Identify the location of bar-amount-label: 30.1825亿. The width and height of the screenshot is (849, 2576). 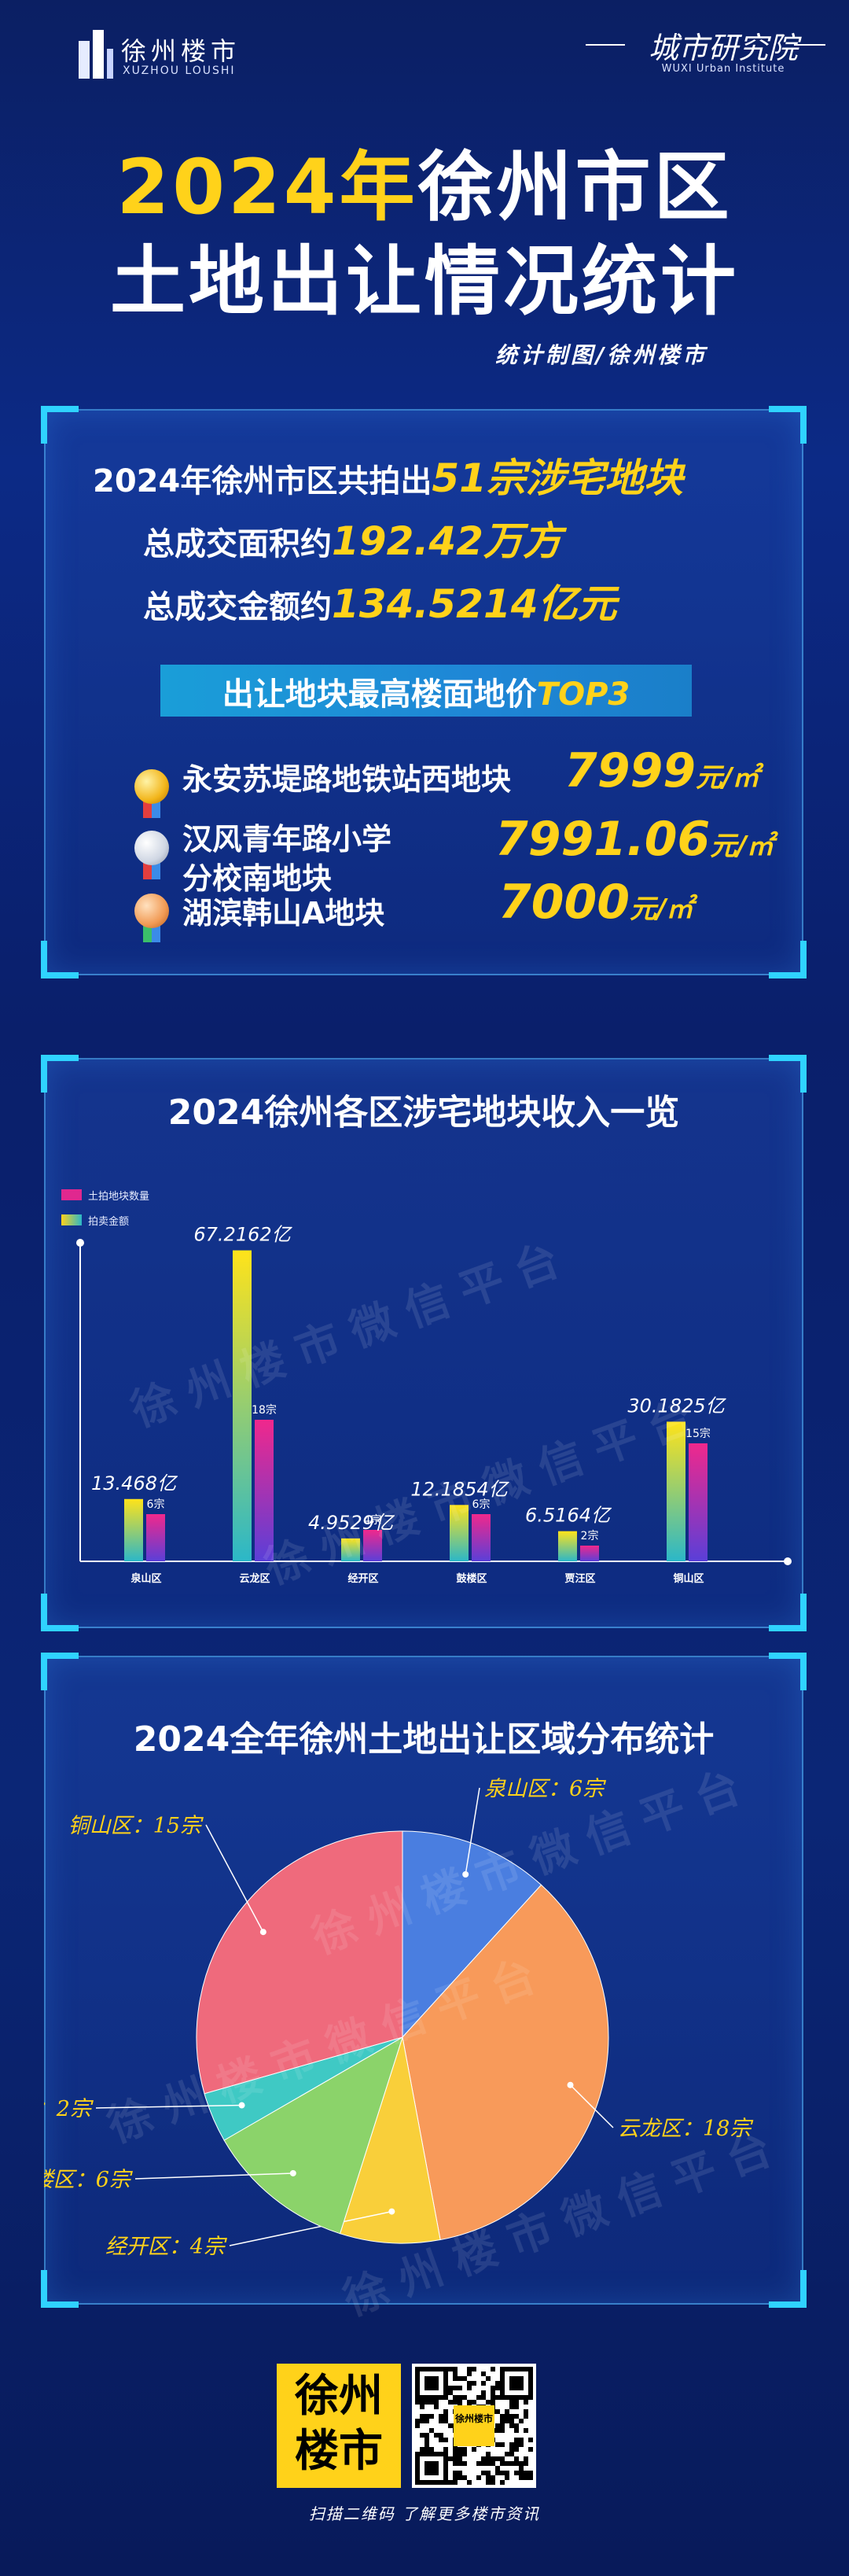
(676, 1406).